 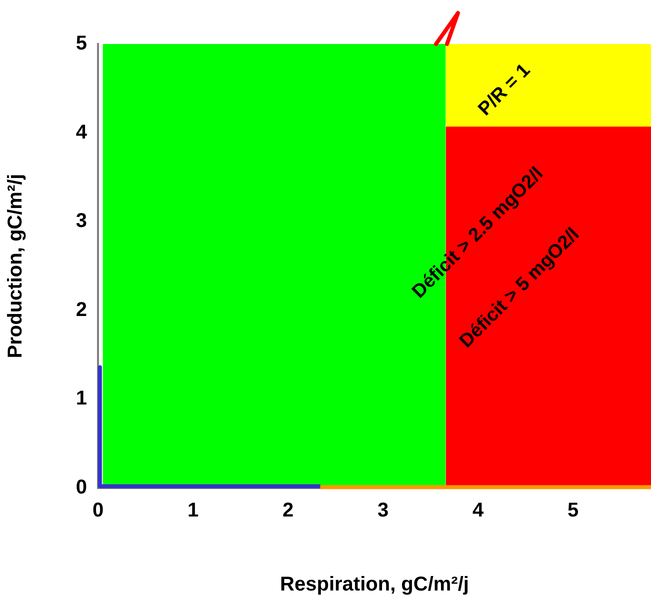 What do you see at coordinates (478, 511) in the screenshot?
I see `x-tick-label: 4` at bounding box center [478, 511].